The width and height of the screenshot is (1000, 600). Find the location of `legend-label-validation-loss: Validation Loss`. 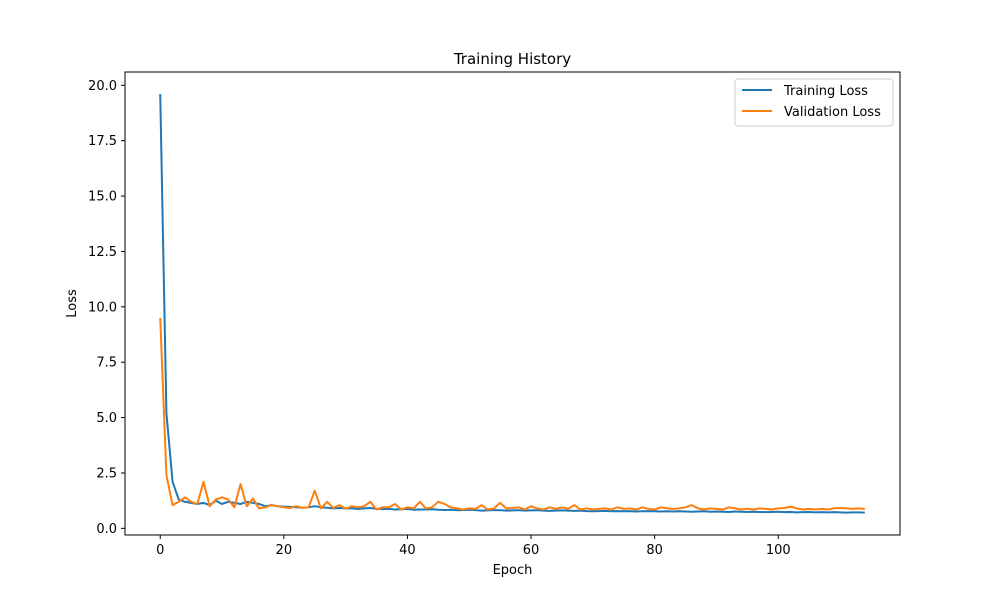

legend-label-validation-loss: Validation Loss is located at coordinates (832, 112).